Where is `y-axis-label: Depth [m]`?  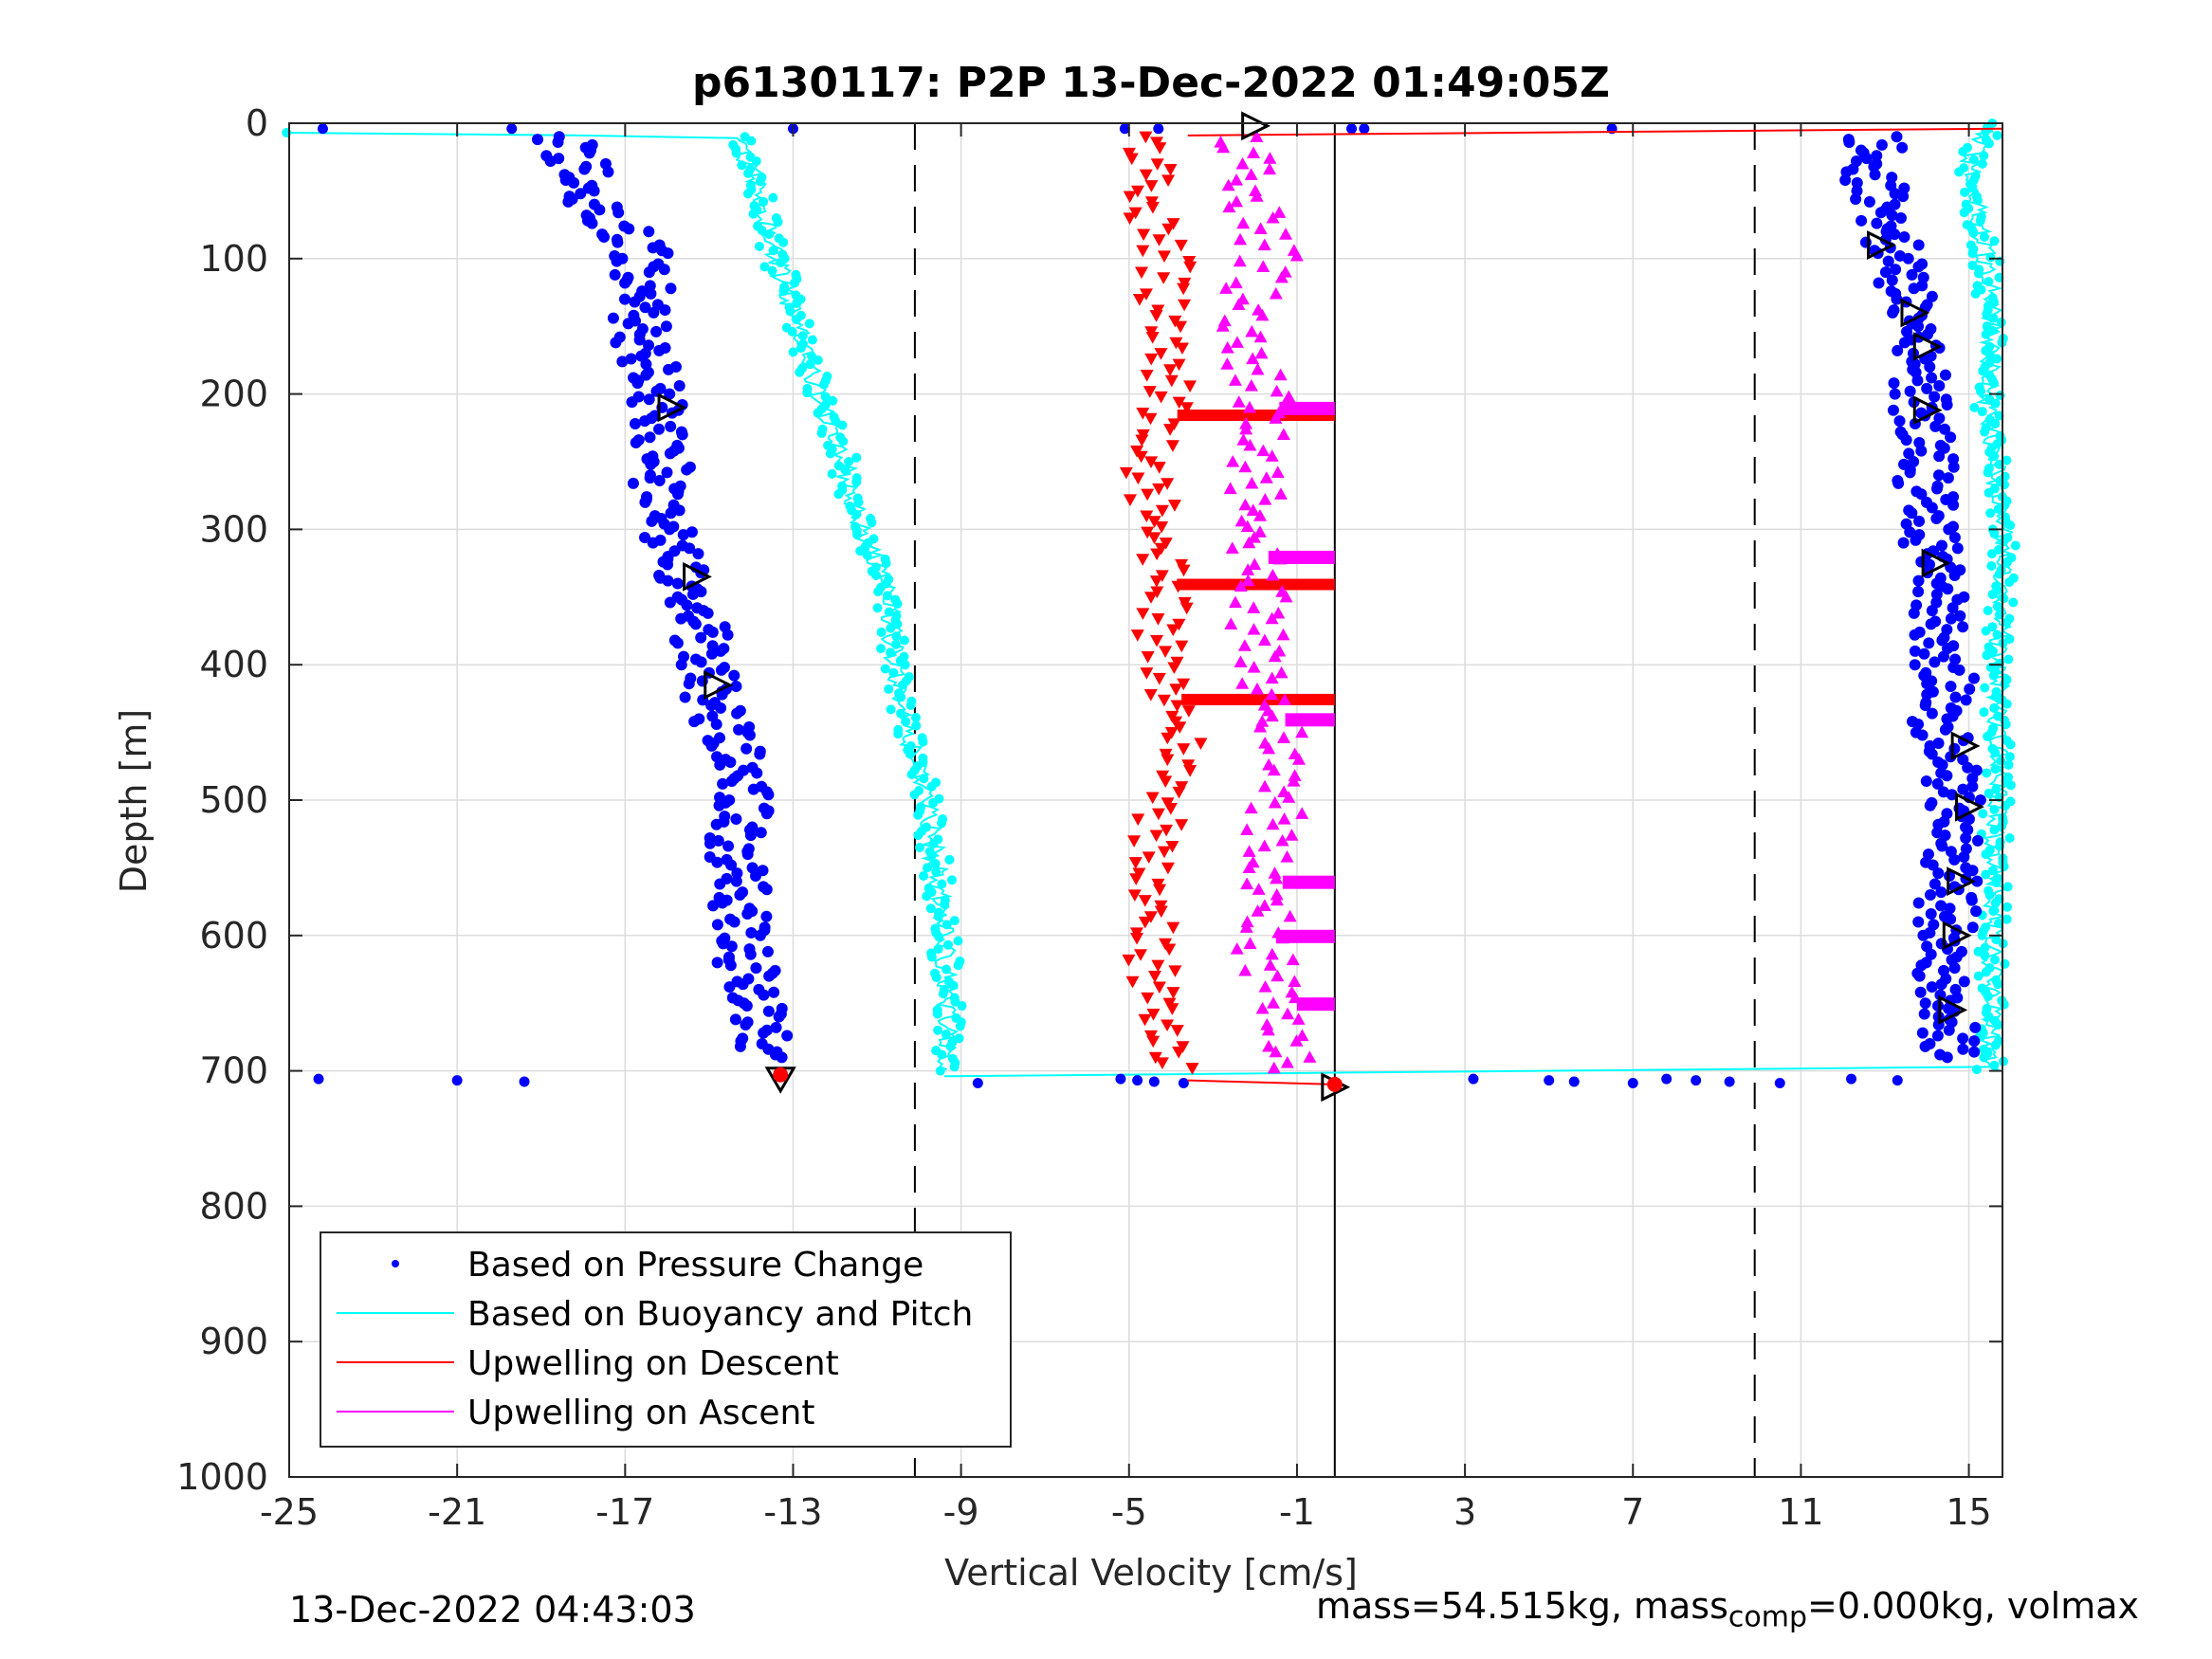
y-axis-label: Depth [m] is located at coordinates (134, 801).